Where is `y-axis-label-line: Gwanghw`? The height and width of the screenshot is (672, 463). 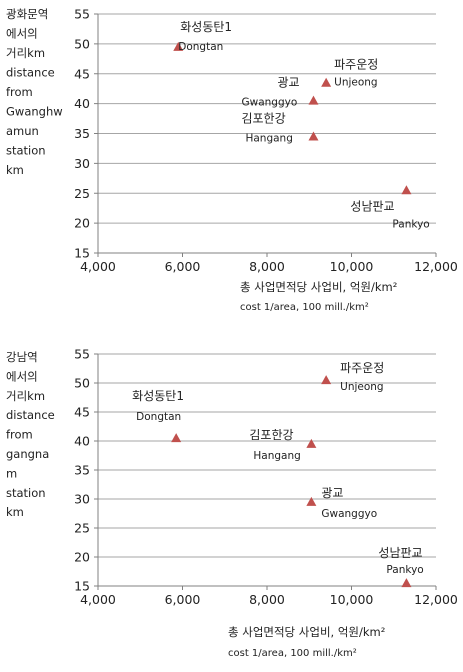 y-axis-label-line: Gwanghw is located at coordinates (34, 112).